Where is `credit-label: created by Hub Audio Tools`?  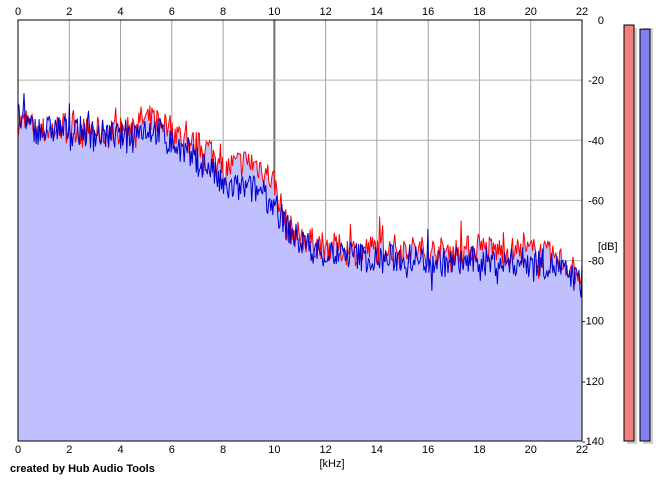
credit-label: created by Hub Audio Tools is located at coordinates (82, 469).